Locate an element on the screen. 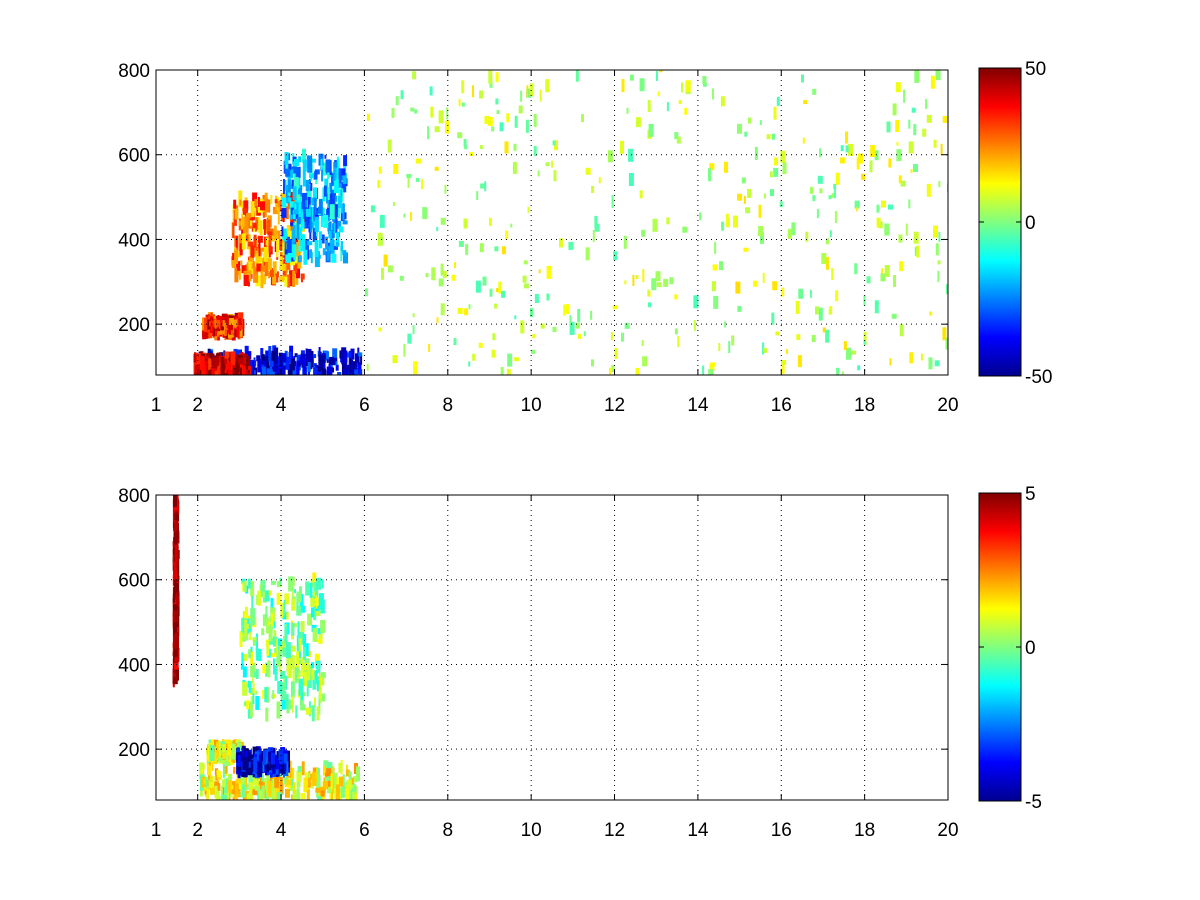  x-tick-label: 6 is located at coordinates (364, 830).